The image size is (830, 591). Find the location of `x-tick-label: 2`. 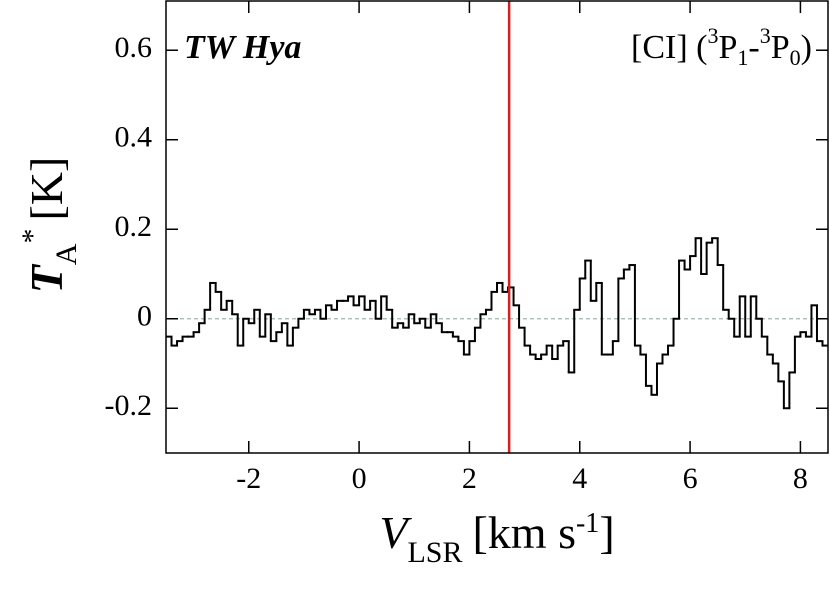

x-tick-label: 2 is located at coordinates (469, 478).